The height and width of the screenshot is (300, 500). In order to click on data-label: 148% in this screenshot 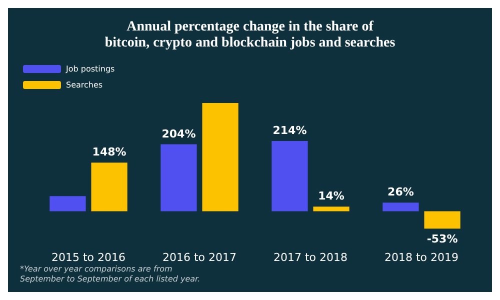, I will do `click(109, 152)`.